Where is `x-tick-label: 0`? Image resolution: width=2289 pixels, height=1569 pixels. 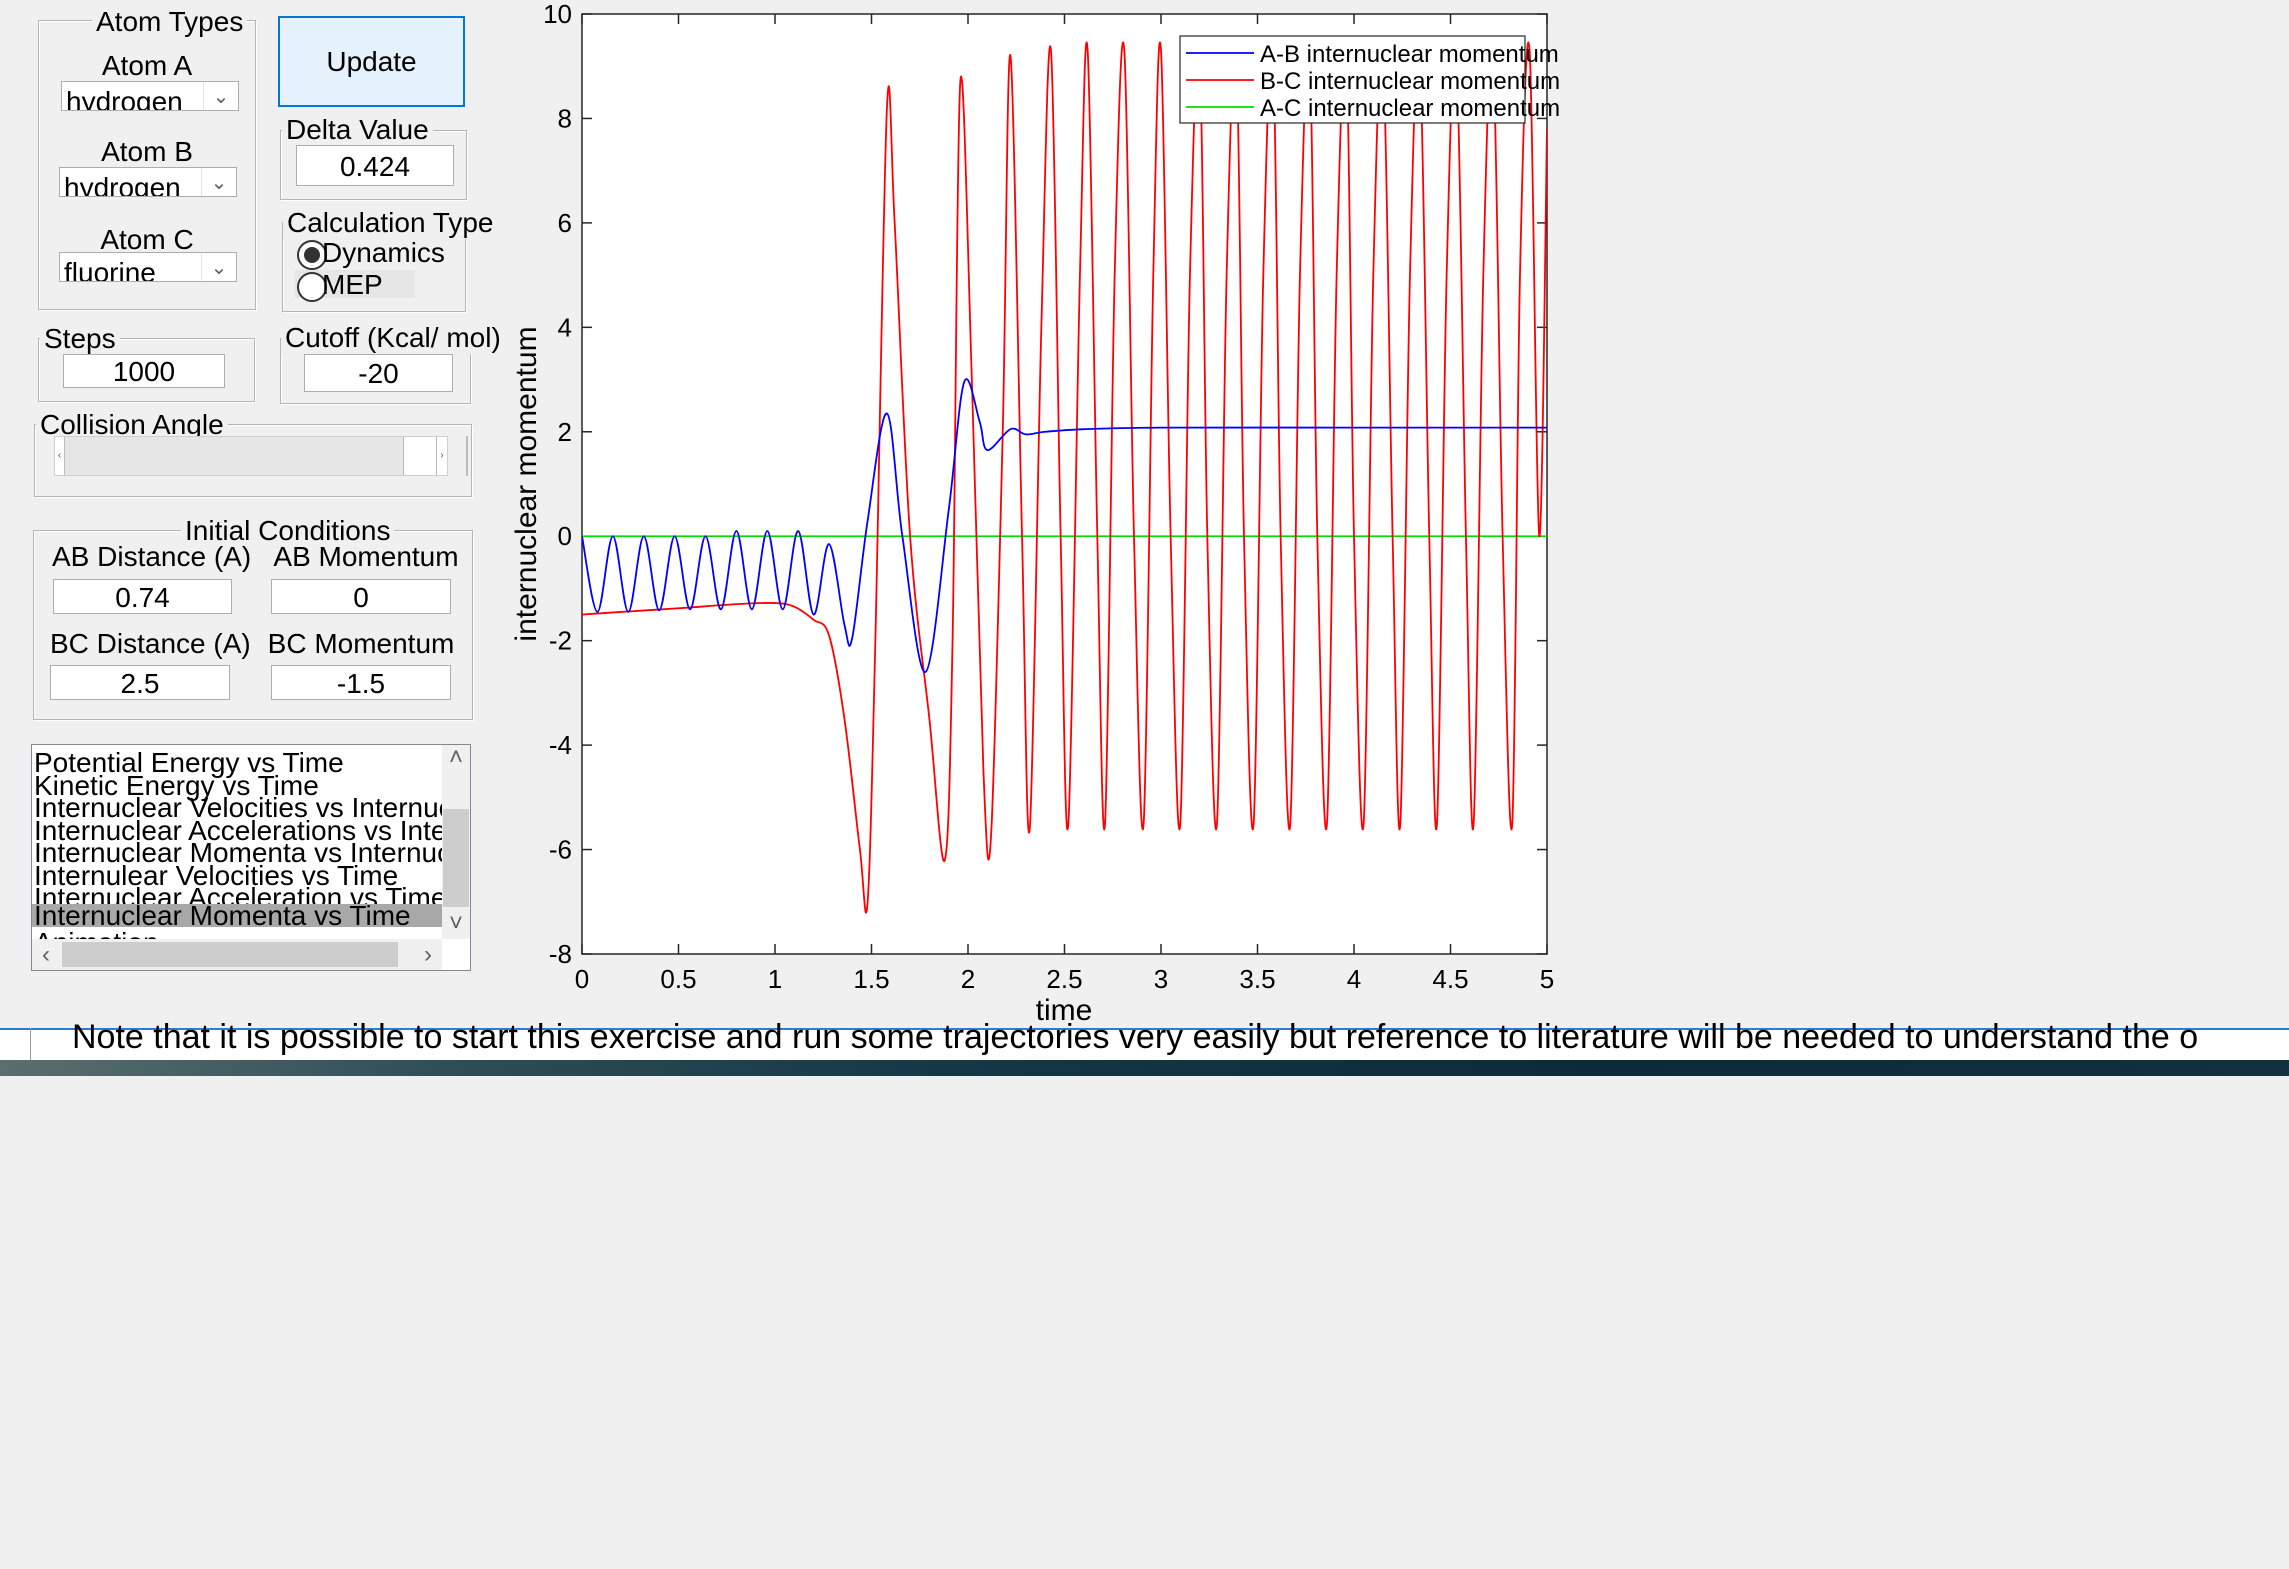
x-tick-label: 0 is located at coordinates (582, 979).